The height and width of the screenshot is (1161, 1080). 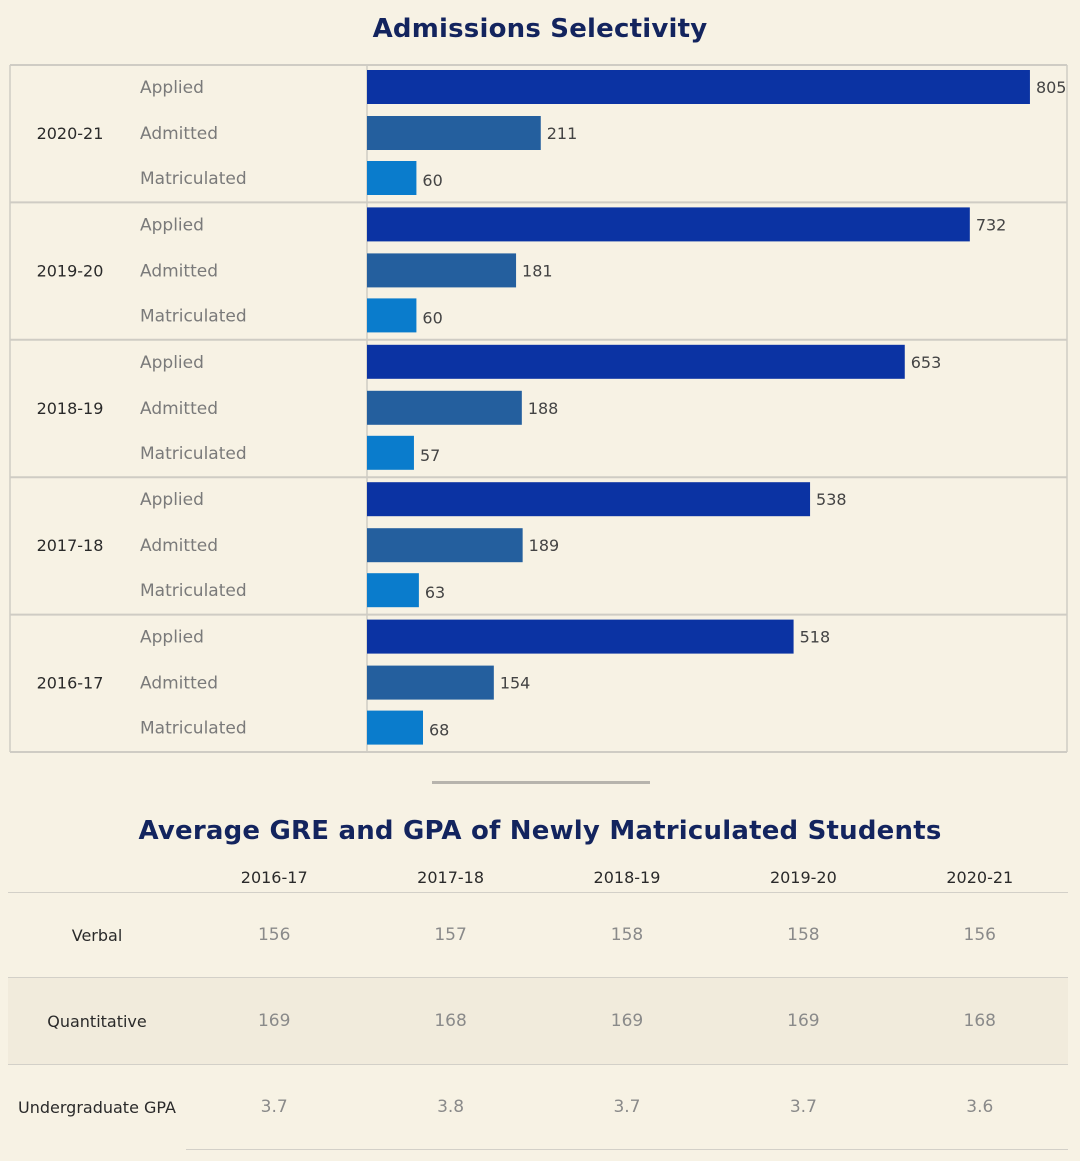 What do you see at coordinates (543, 408) in the screenshot?
I see `value-label: 188` at bounding box center [543, 408].